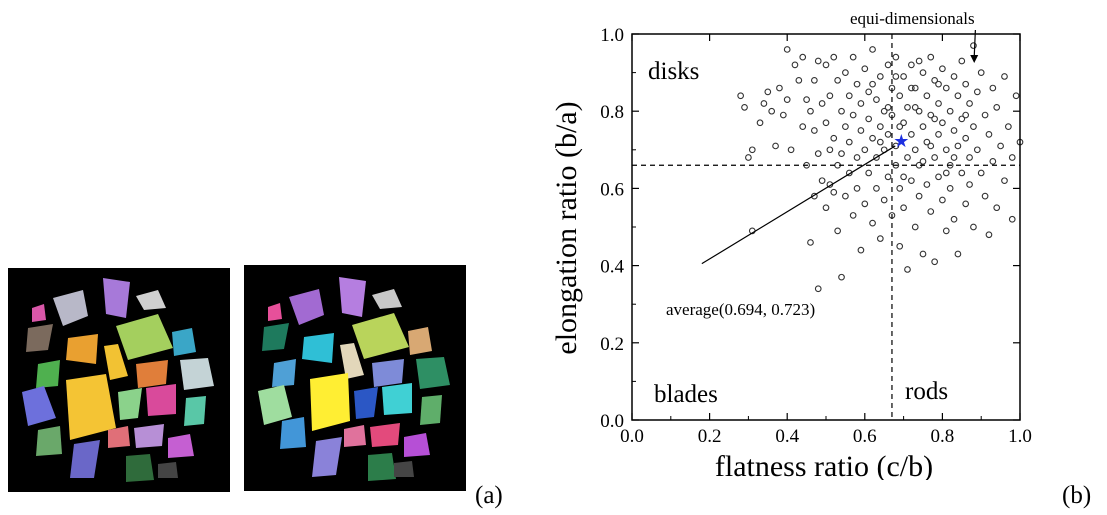 The image size is (1107, 515). I want to click on region-label-disks: disks, so click(673, 71).